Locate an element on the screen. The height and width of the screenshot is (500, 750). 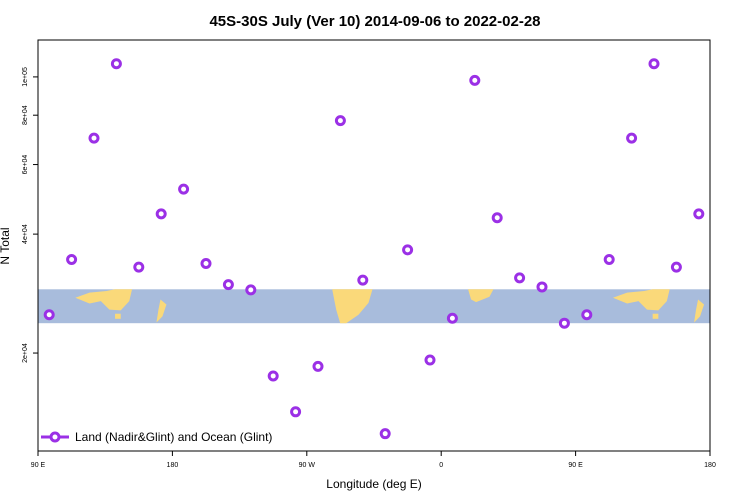
ocean-band is located at coordinates (374, 306).